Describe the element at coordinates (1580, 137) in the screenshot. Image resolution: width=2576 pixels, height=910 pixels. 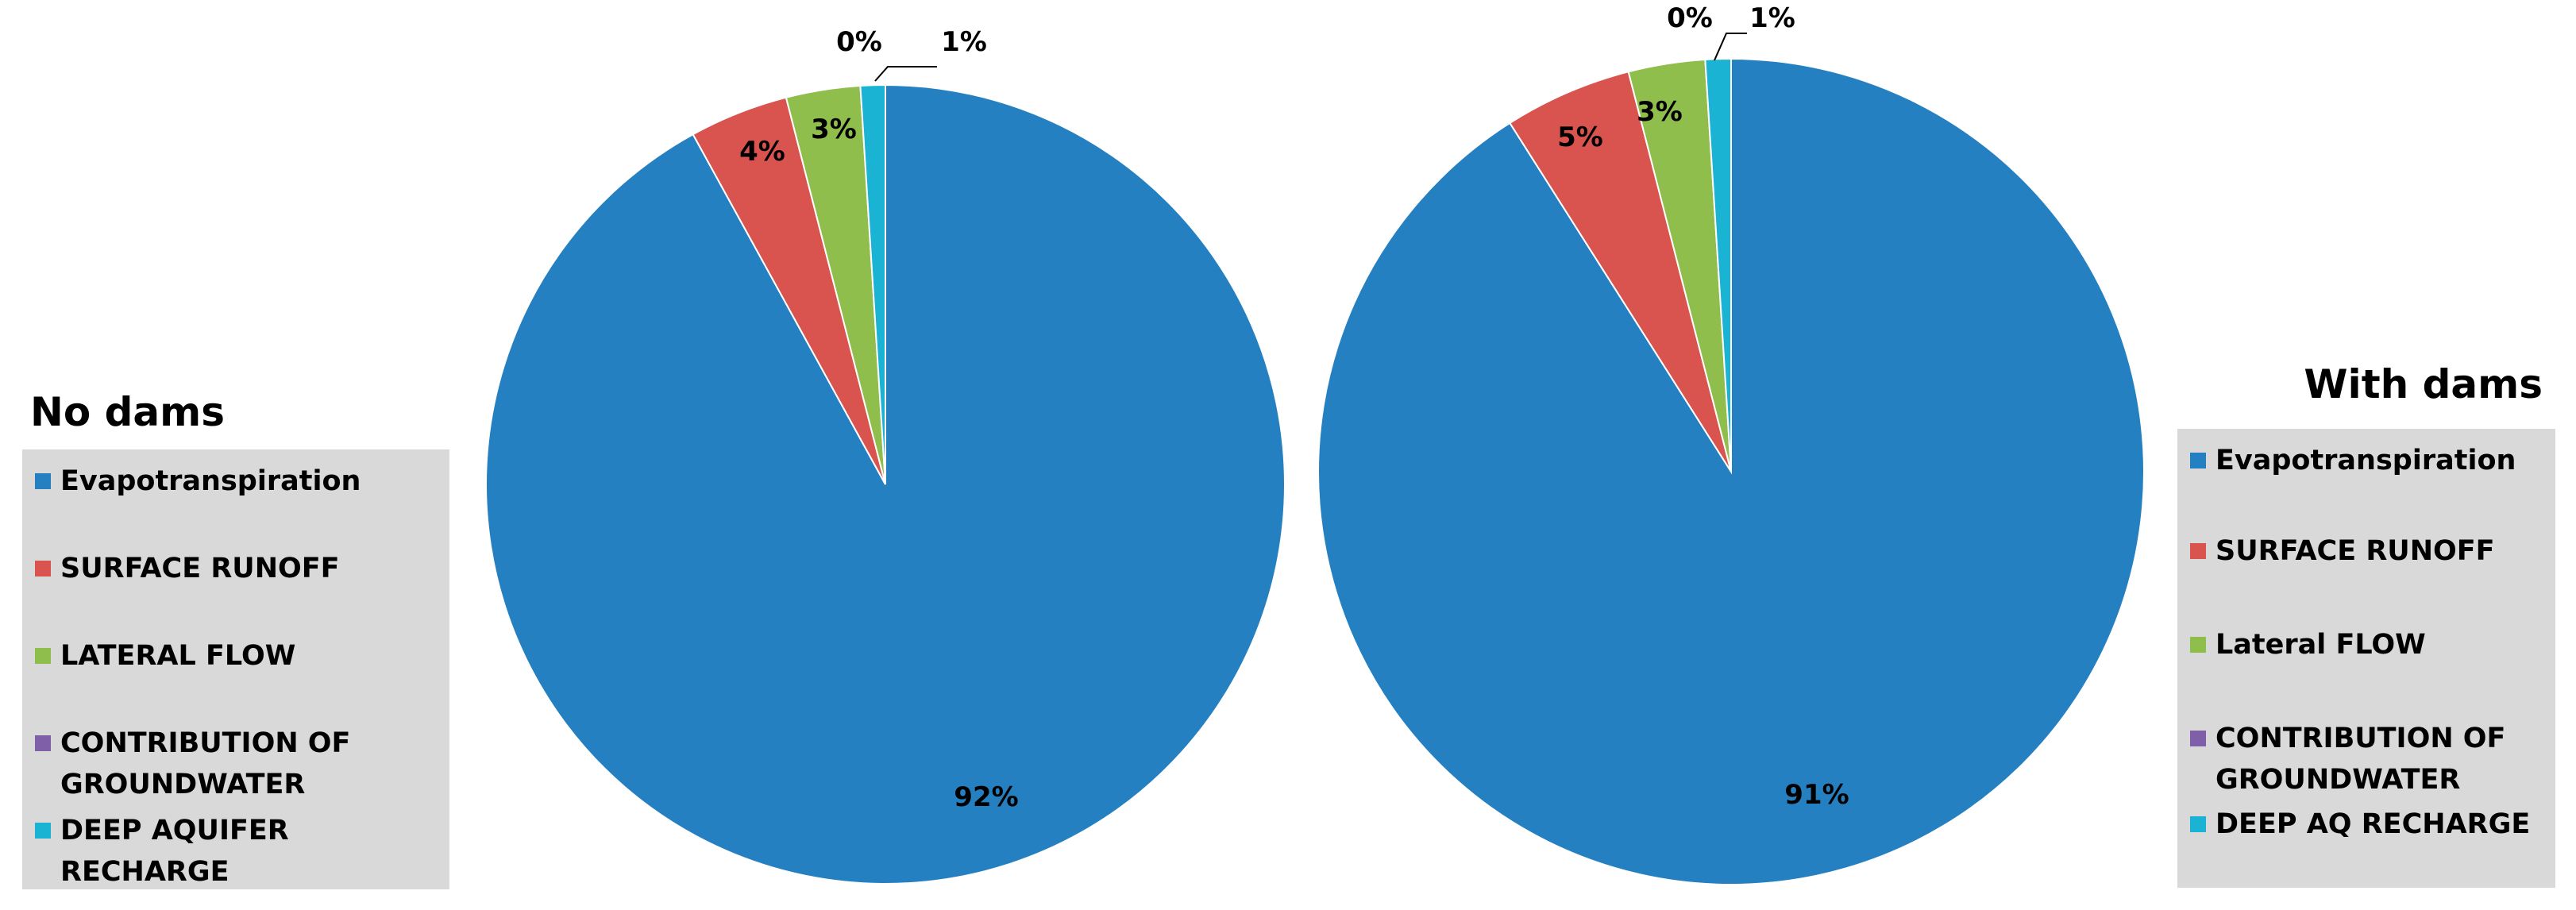
I see `slice-data-label: 5%` at that location.